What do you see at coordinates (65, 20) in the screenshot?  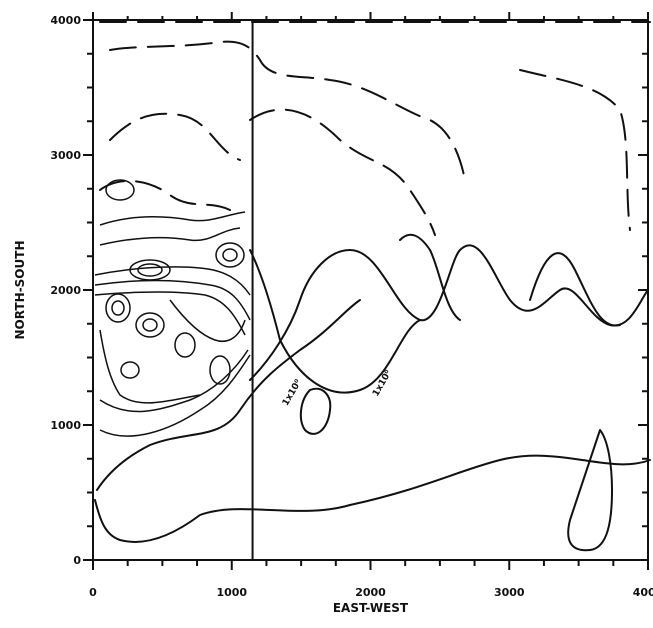 I see `y-tick-label: 4000` at bounding box center [65, 20].